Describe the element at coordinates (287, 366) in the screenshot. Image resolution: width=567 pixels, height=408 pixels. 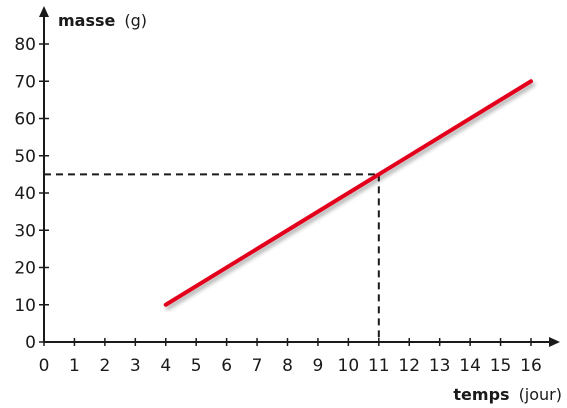
I see `x-tick-label: 8` at that location.